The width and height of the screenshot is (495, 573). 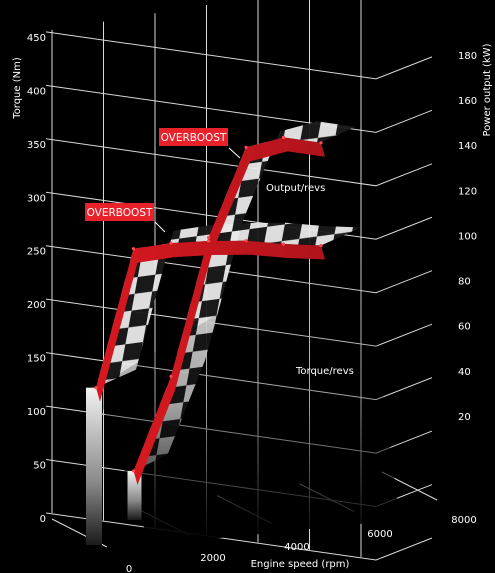 What do you see at coordinates (129, 568) in the screenshot?
I see `x-tick-label: 0` at bounding box center [129, 568].